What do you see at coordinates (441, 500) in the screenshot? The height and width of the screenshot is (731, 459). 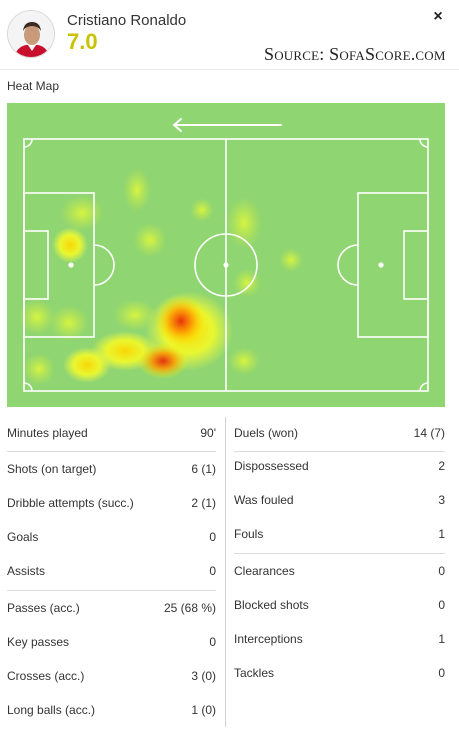 I see `stat-value: 3` at bounding box center [441, 500].